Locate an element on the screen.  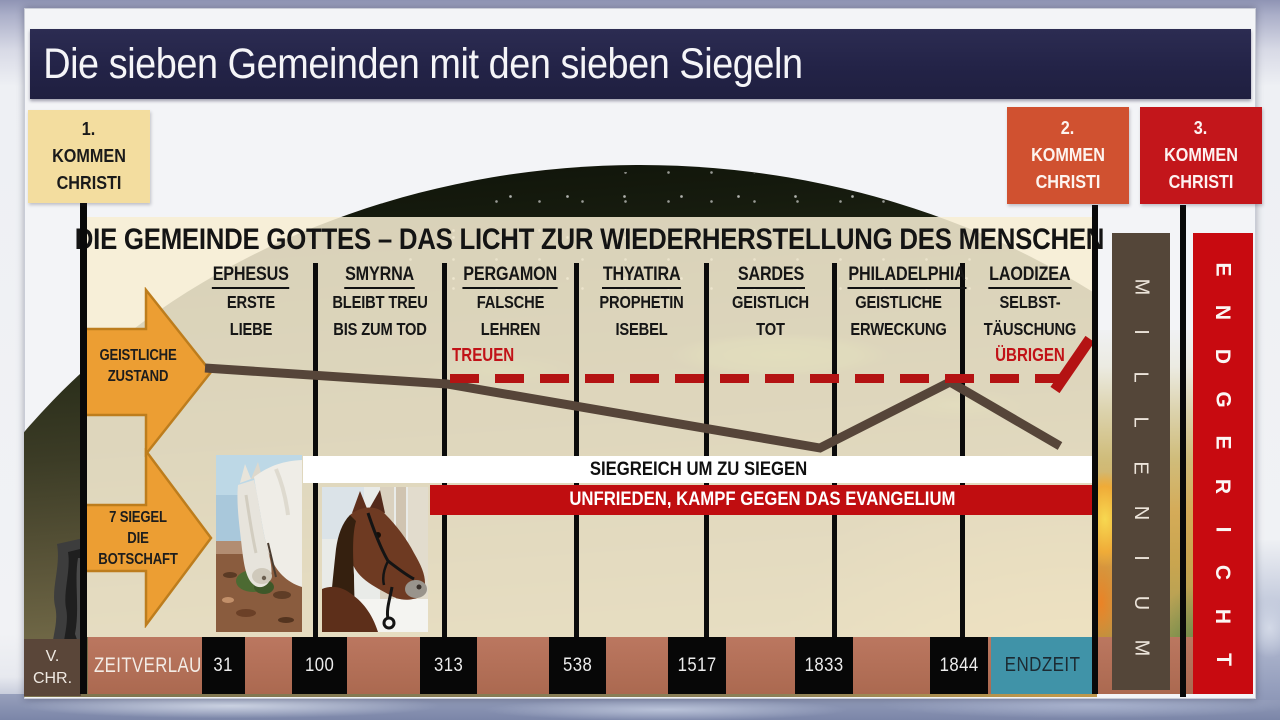
church-name: PHILADELPHIA is located at coordinates (907, 276).